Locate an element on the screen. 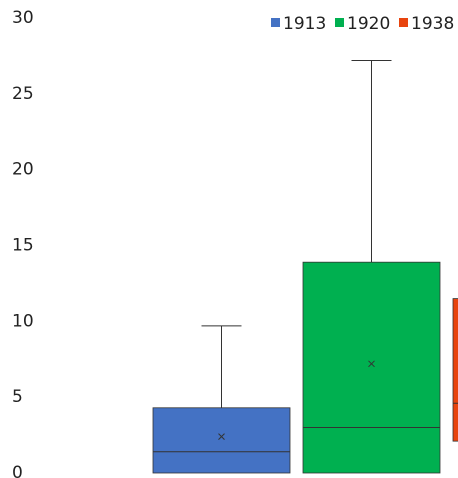  legend-label: 1913 is located at coordinates (304, 24).